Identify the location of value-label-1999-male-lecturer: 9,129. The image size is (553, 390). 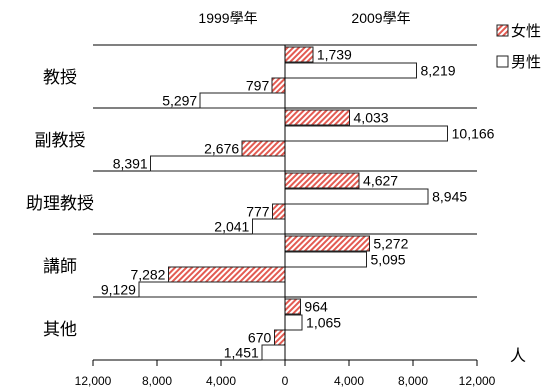
(118, 290).